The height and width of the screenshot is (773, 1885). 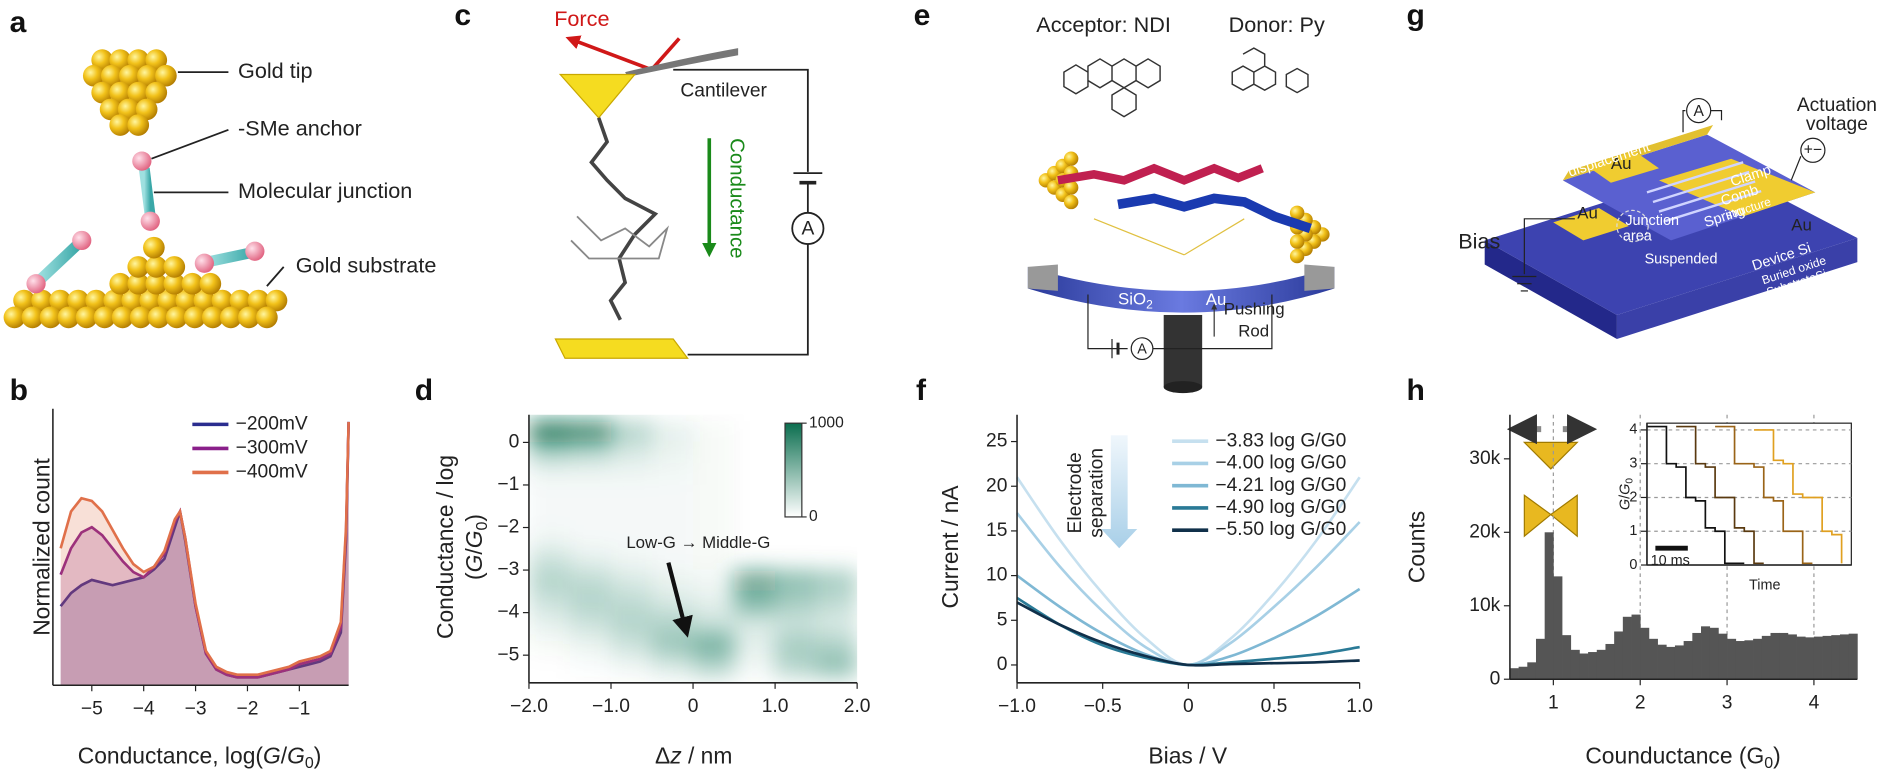 What do you see at coordinates (1135, 301) in the screenshot?
I see `label: SiO2` at bounding box center [1135, 301].